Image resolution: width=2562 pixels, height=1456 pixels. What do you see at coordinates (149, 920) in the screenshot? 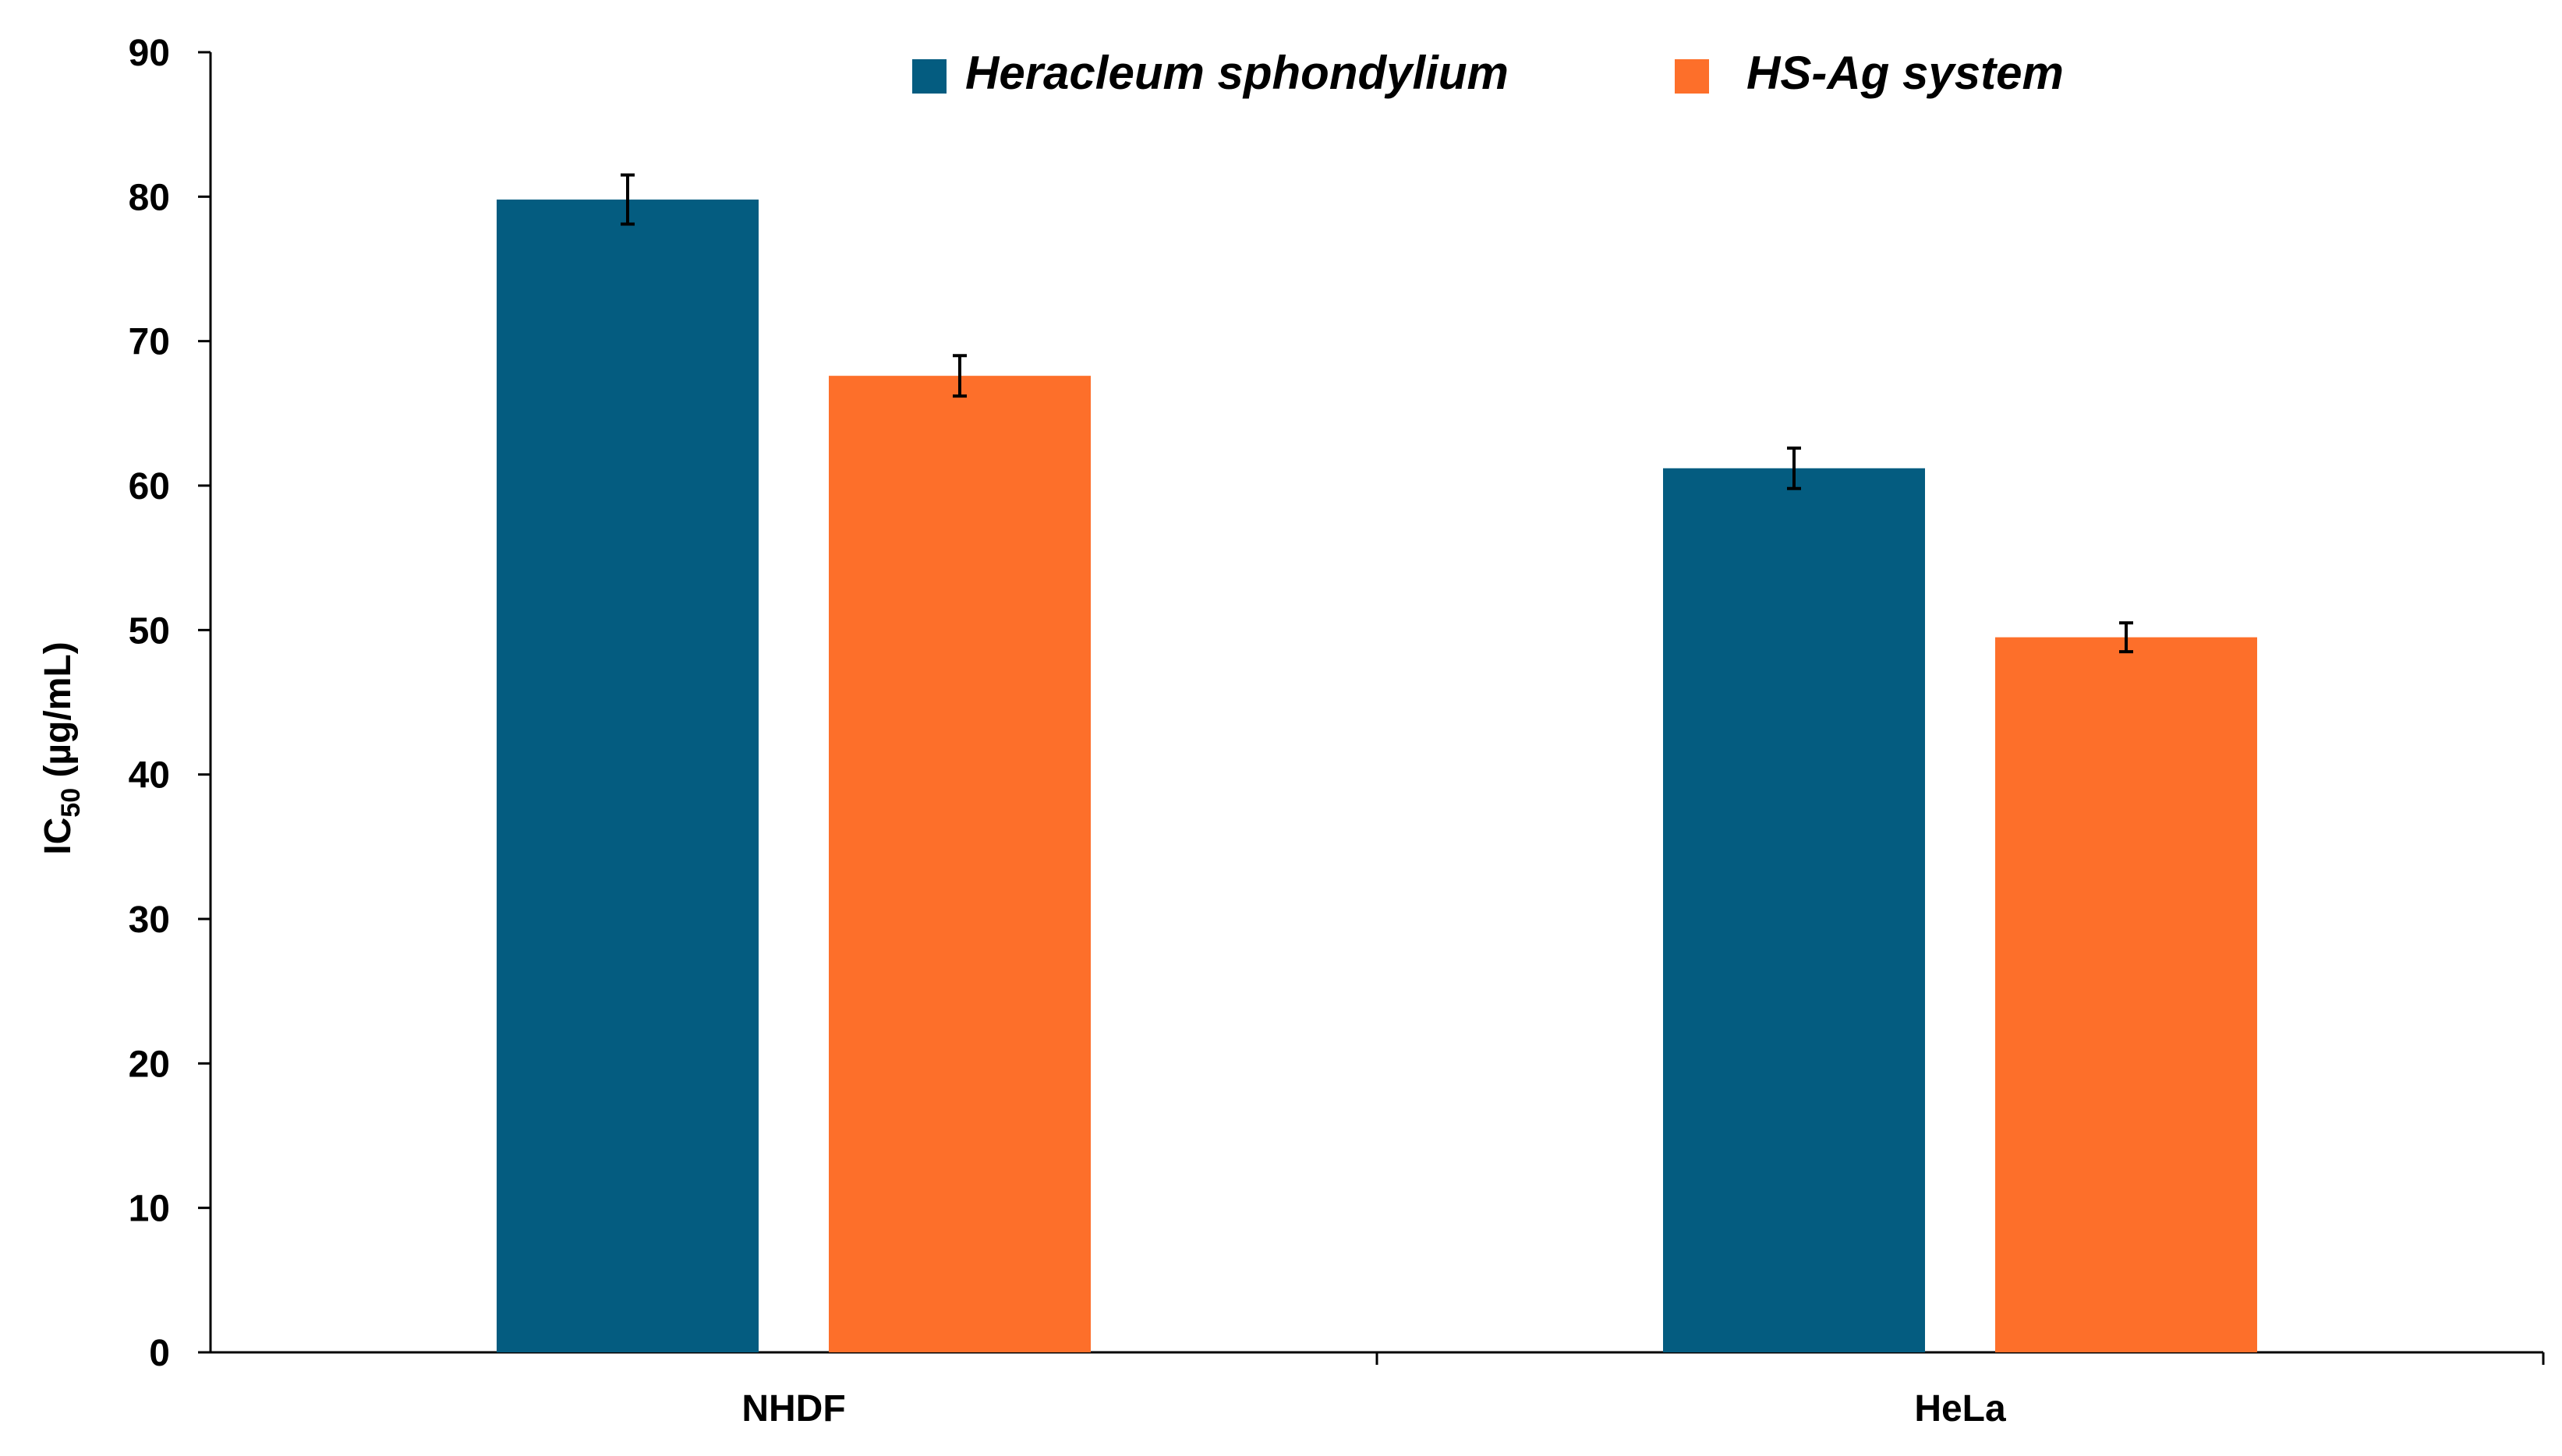
I see `y-tick-label: 30` at bounding box center [149, 920].